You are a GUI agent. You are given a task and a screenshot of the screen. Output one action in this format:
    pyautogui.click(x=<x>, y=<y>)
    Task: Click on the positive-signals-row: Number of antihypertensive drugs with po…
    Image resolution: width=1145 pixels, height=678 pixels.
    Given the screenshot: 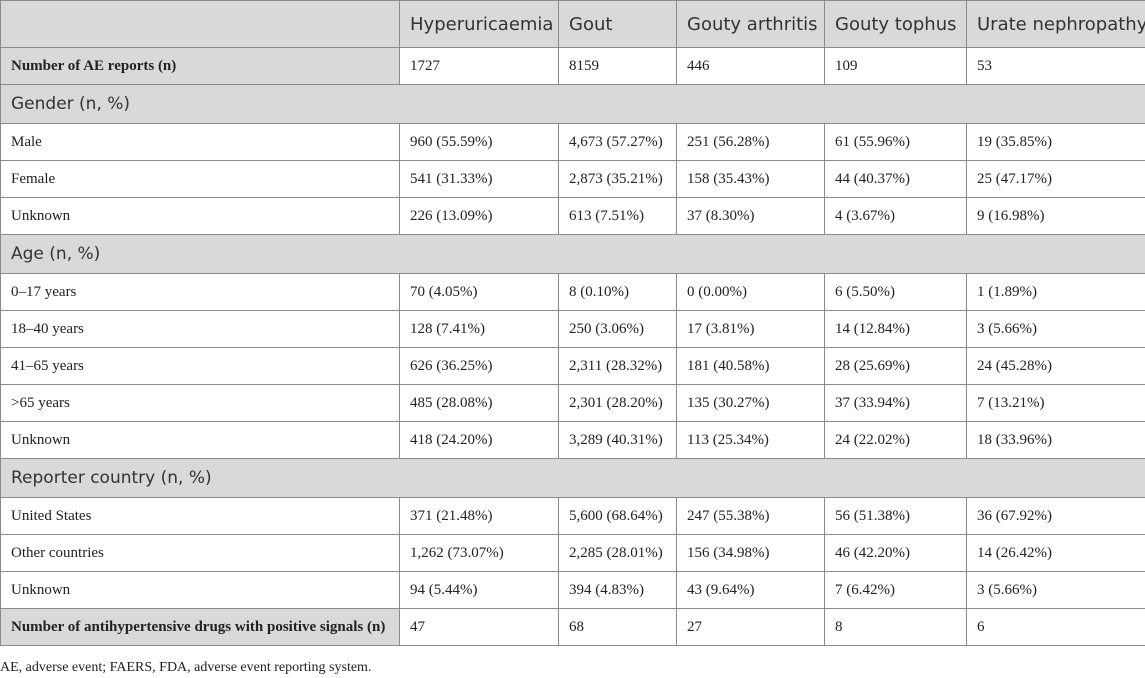 What is the action you would take?
    pyautogui.click(x=572, y=627)
    